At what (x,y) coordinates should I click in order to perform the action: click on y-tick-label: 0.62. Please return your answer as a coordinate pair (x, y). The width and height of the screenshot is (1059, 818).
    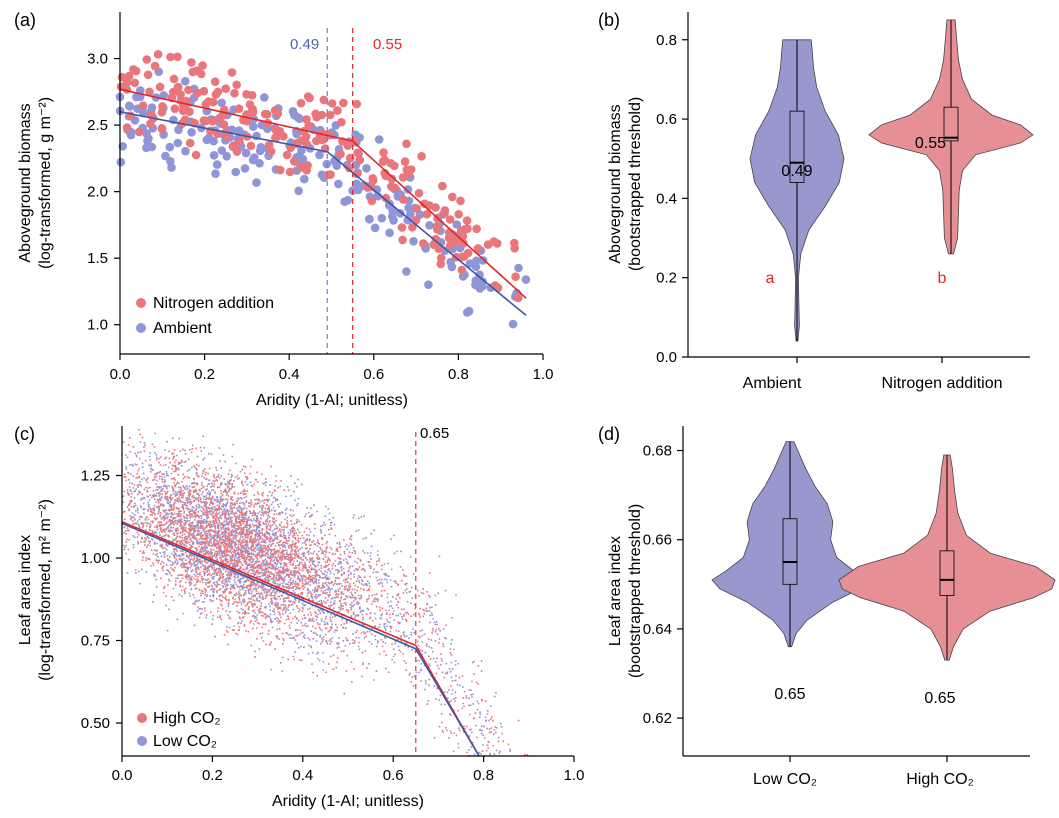
    Looking at the image, I should click on (657, 718).